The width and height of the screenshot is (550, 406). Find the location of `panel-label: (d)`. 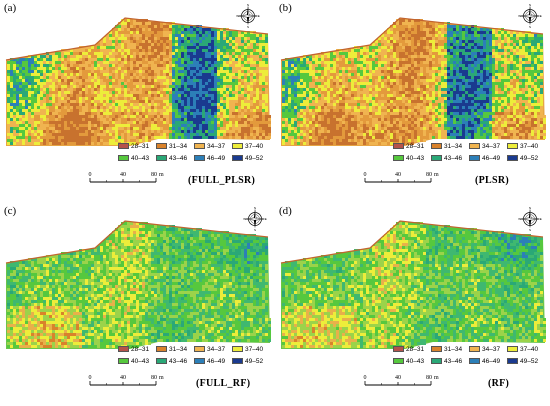

panel-label: (d) is located at coordinates (285, 211).